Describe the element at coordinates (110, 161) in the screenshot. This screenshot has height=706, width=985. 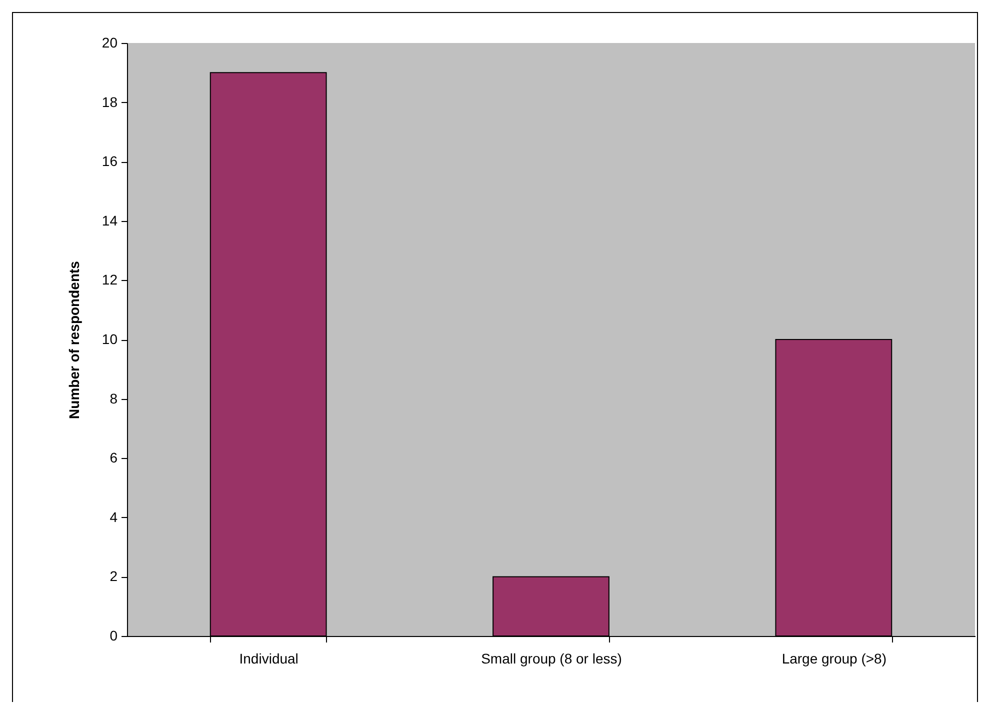
I see `y-tick-label: 16` at that location.